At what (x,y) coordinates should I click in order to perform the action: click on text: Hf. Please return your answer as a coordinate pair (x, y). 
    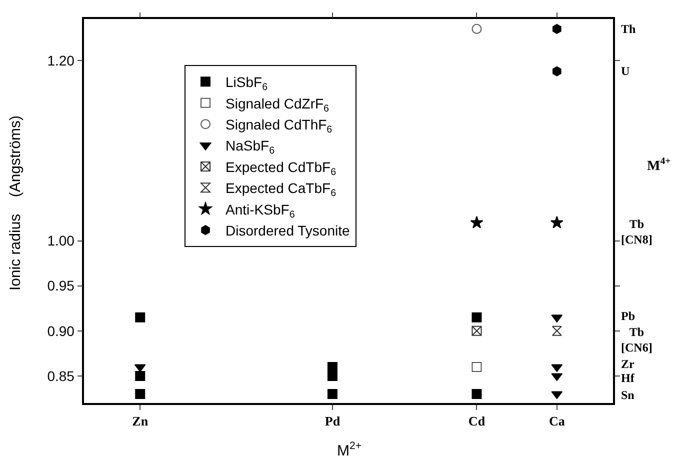
    Looking at the image, I should click on (628, 378).